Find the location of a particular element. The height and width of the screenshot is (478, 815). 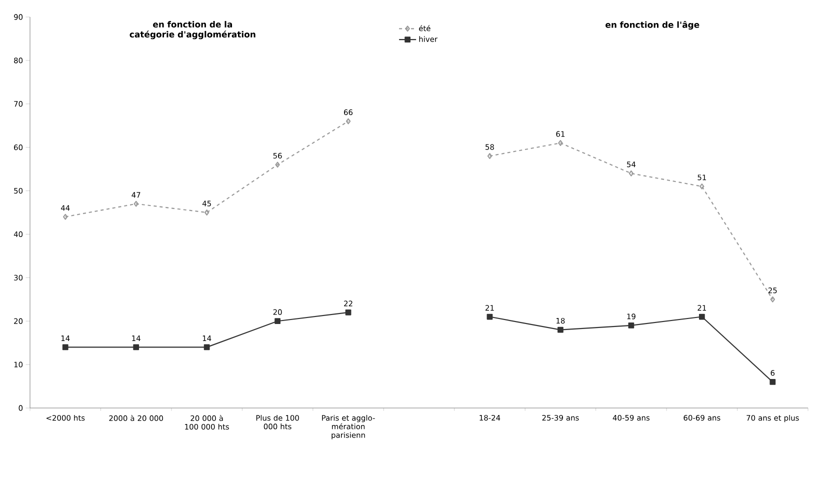

annotation: en fonction de la catégorie d'agglomération is located at coordinates (193, 30).